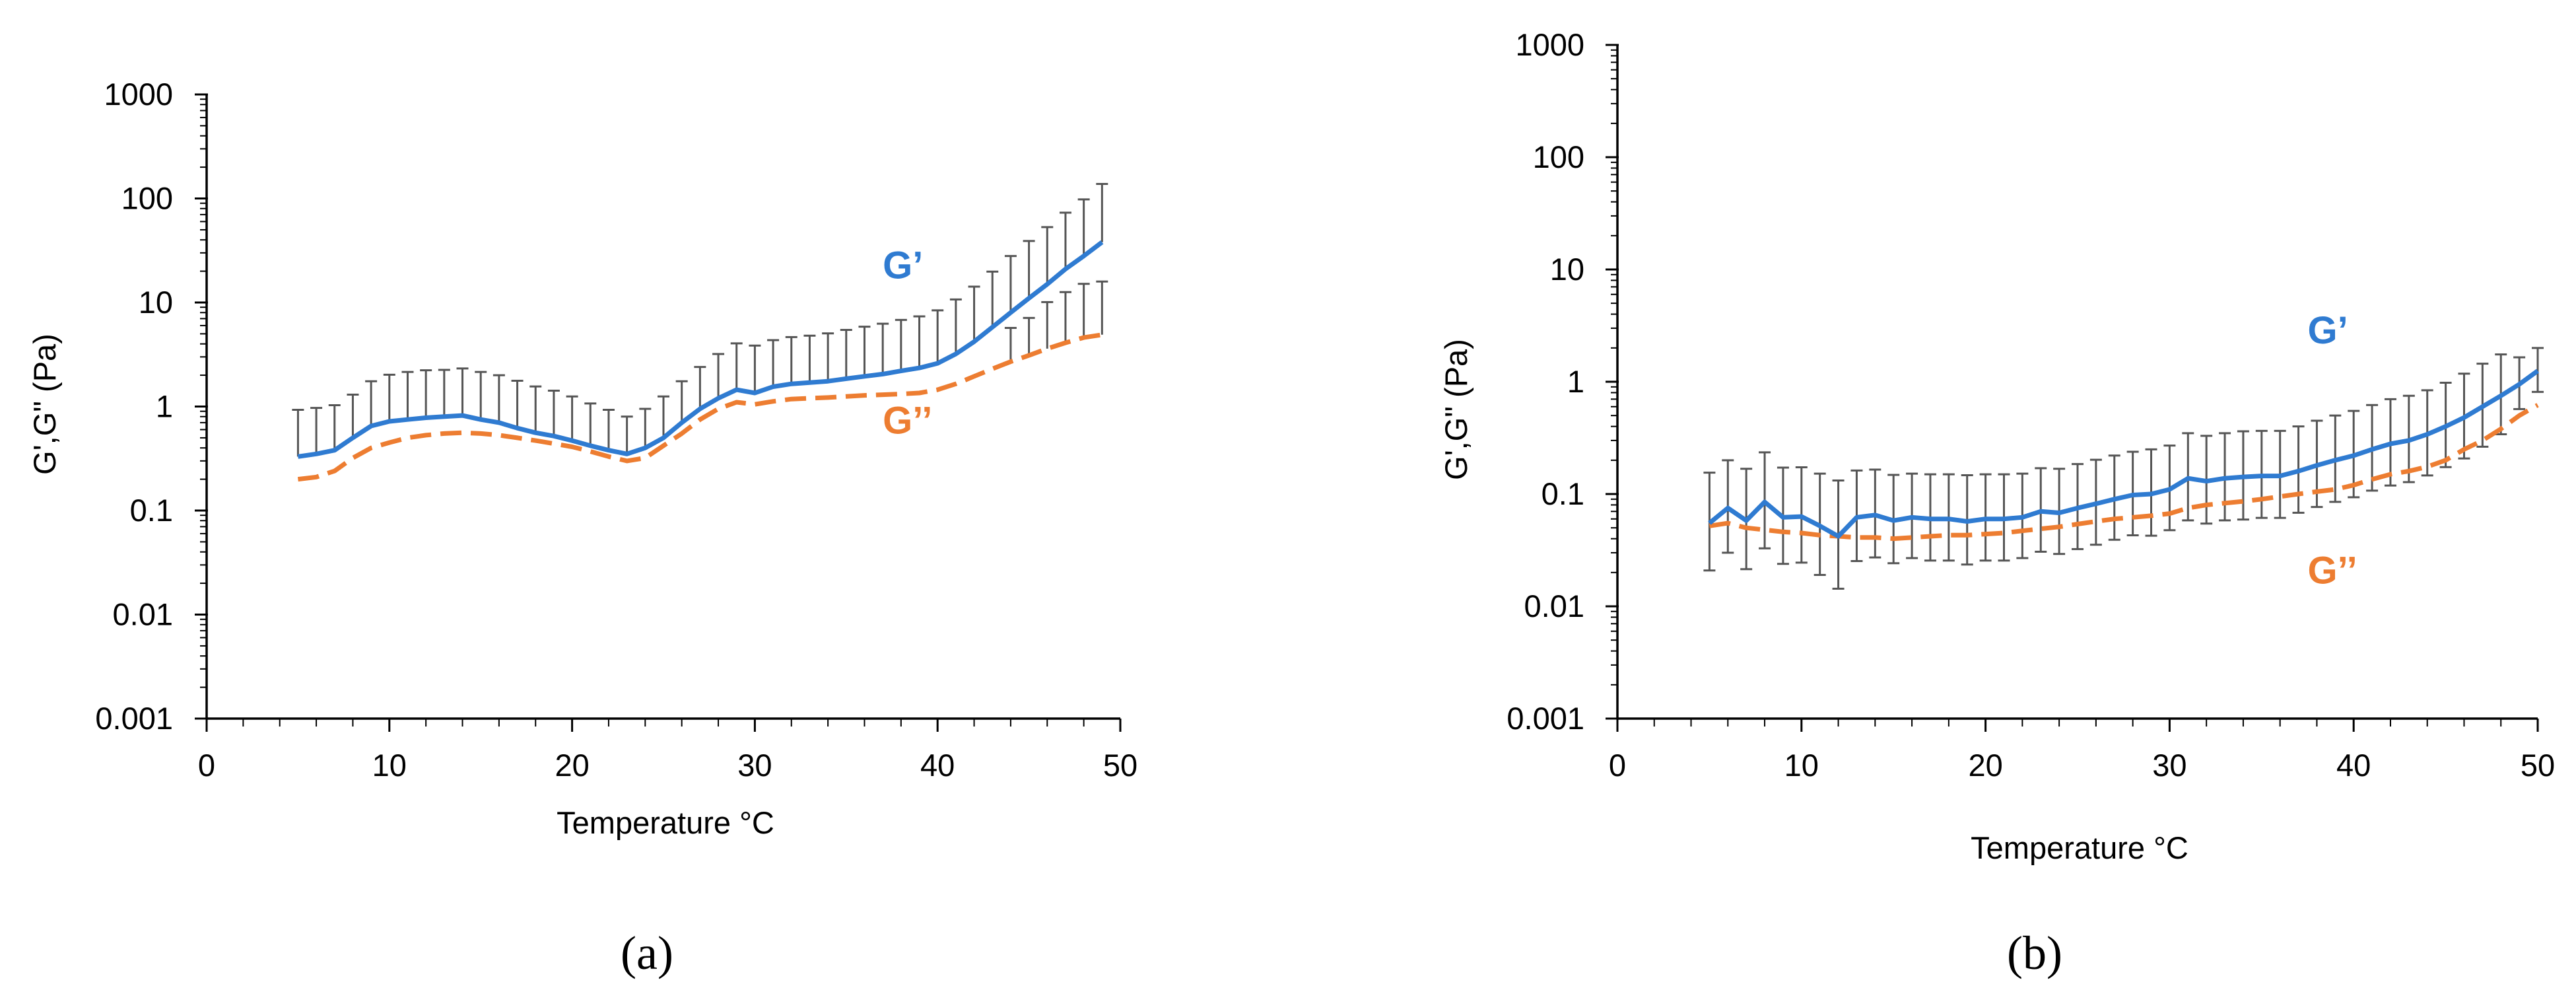  Describe the element at coordinates (147, 198) in the screenshot. I see `chart-a-ytick-label: 100` at that location.